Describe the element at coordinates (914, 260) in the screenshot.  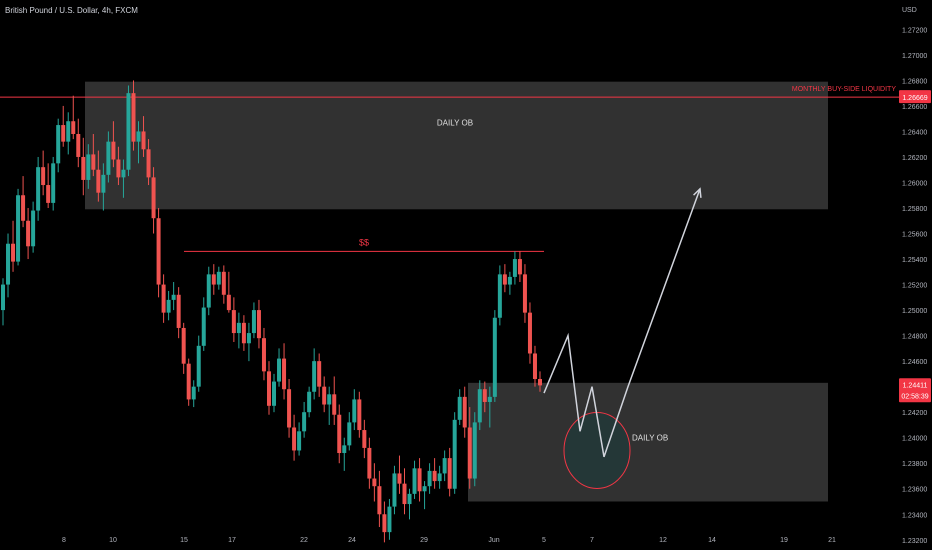
I see `y-tick-label: 1.25400` at that location.